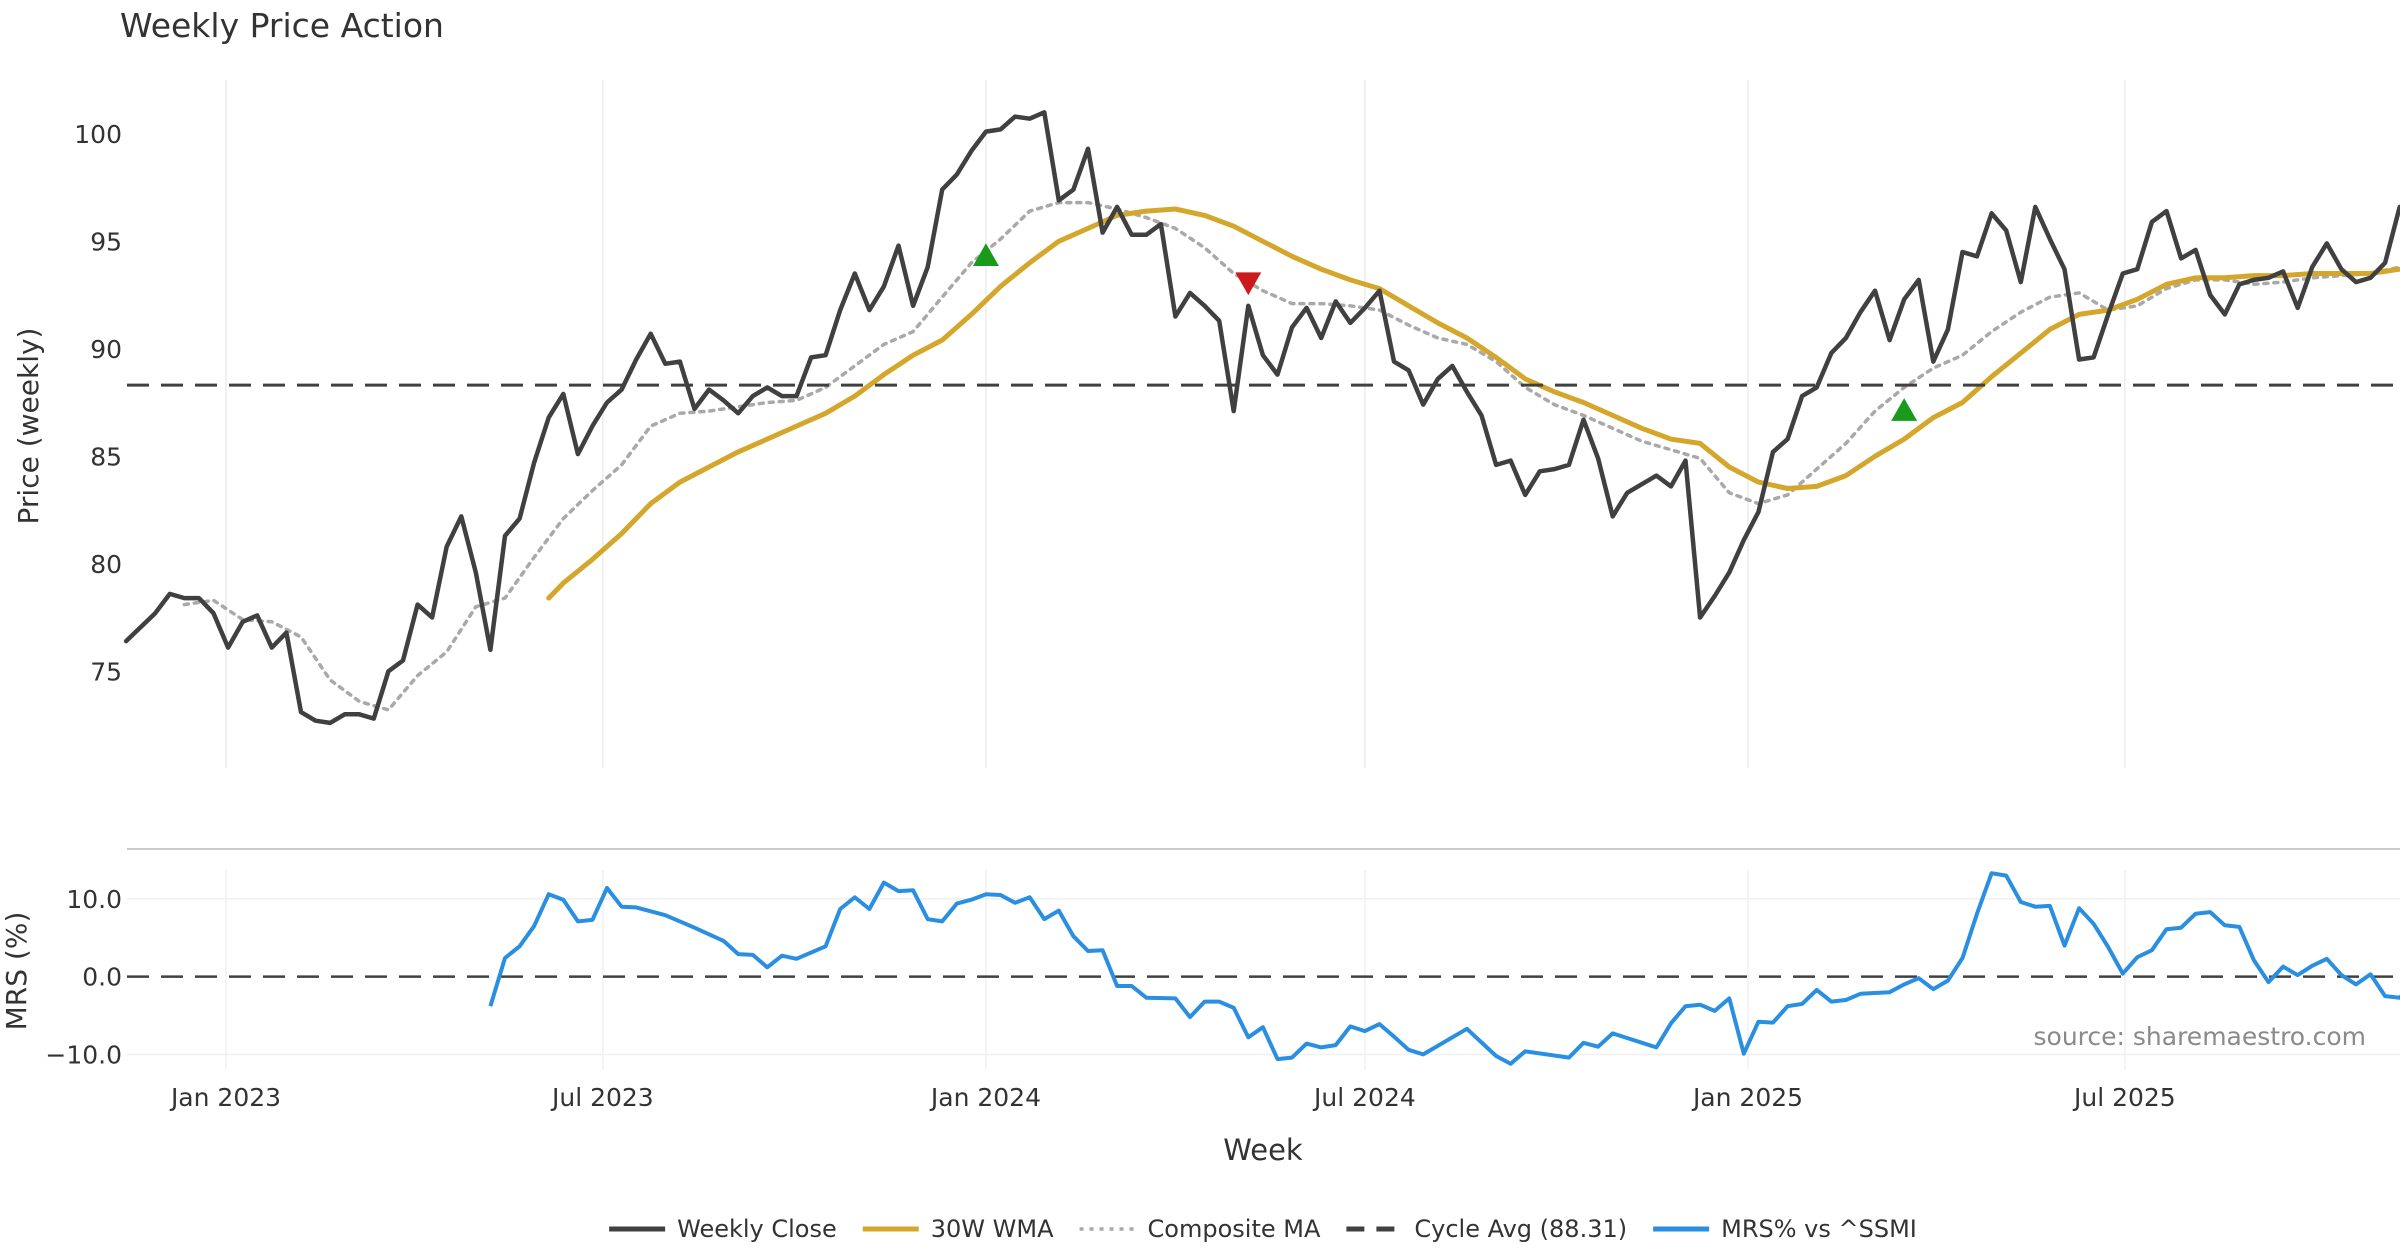  I want to click on x-tick-label: Jul 2024, so click(1364, 1097).